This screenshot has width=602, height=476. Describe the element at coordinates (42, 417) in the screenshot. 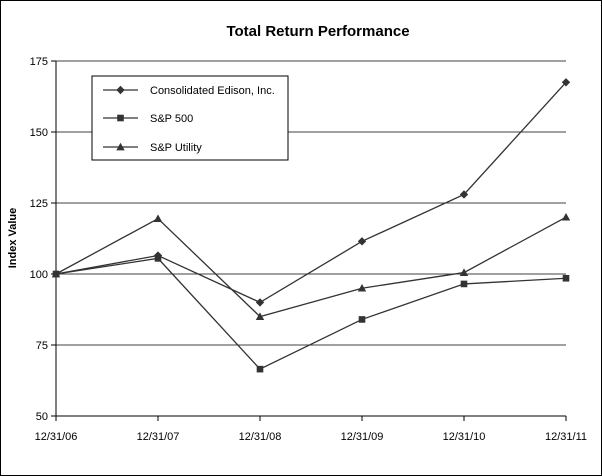

I see `y-tick-label: 50` at that location.